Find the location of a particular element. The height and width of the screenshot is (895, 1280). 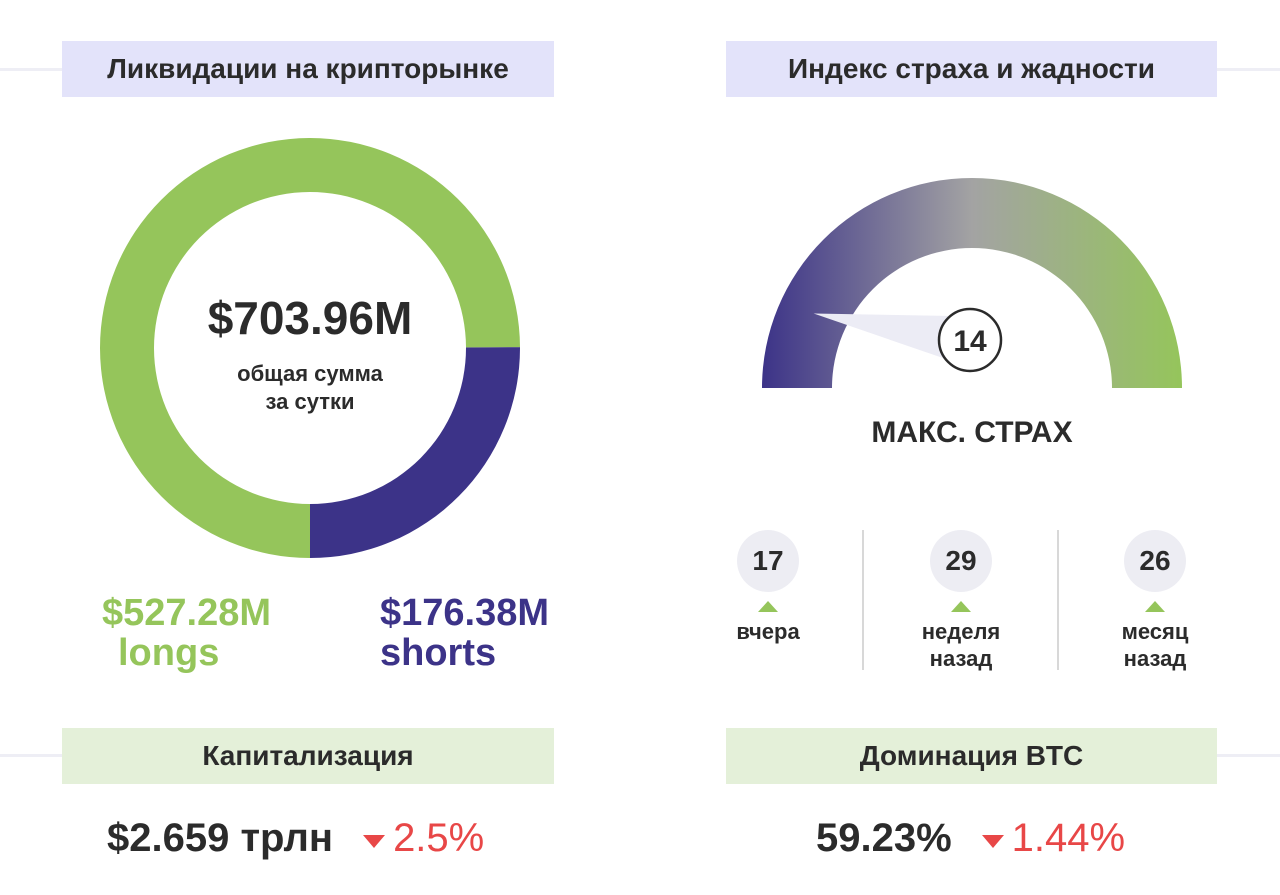

liquidations-title: Ликвидации на крипторынке is located at coordinates (308, 69).